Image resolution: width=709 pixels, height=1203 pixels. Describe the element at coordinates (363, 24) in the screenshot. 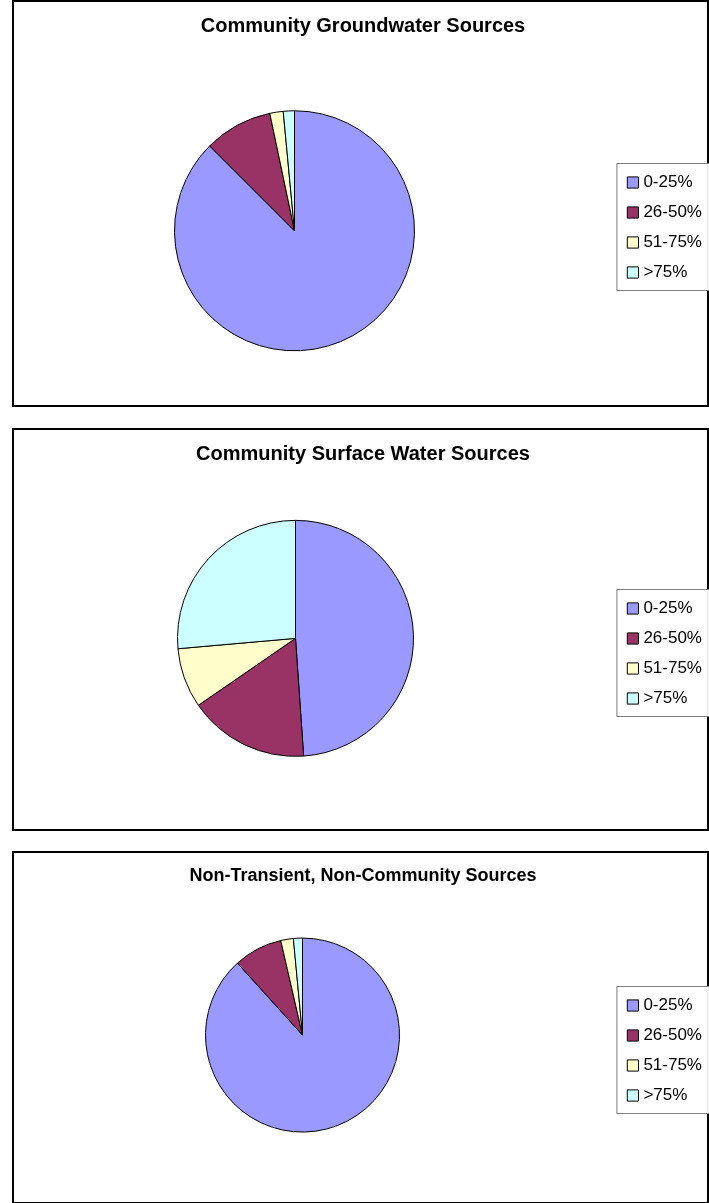

I see `chart-title: Community Groundwater Sources` at that location.